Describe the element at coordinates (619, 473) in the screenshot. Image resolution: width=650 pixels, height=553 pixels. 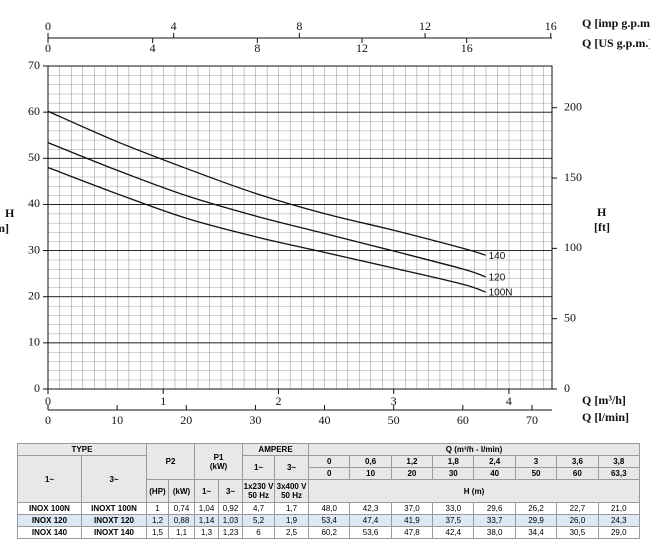
I see `table-cell: 63,3` at that location.